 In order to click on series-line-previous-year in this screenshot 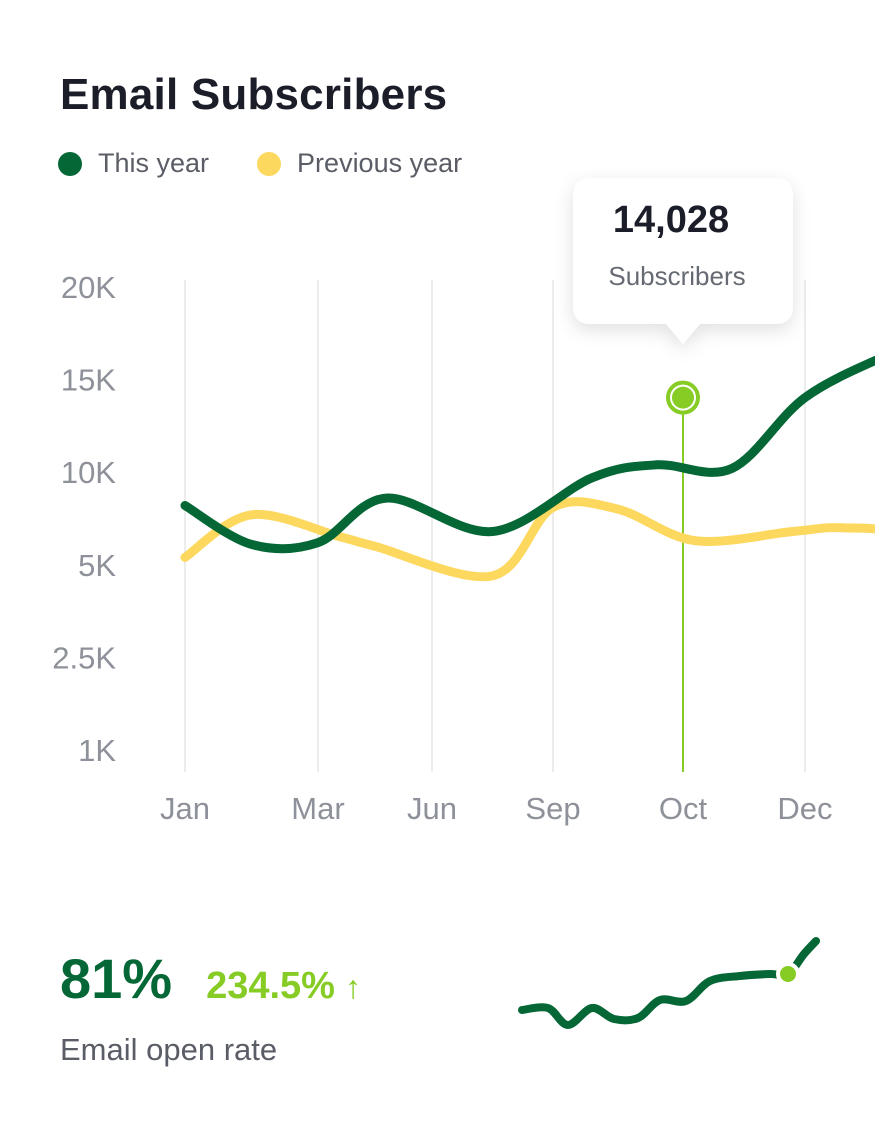, I will do `click(527, 539)`.